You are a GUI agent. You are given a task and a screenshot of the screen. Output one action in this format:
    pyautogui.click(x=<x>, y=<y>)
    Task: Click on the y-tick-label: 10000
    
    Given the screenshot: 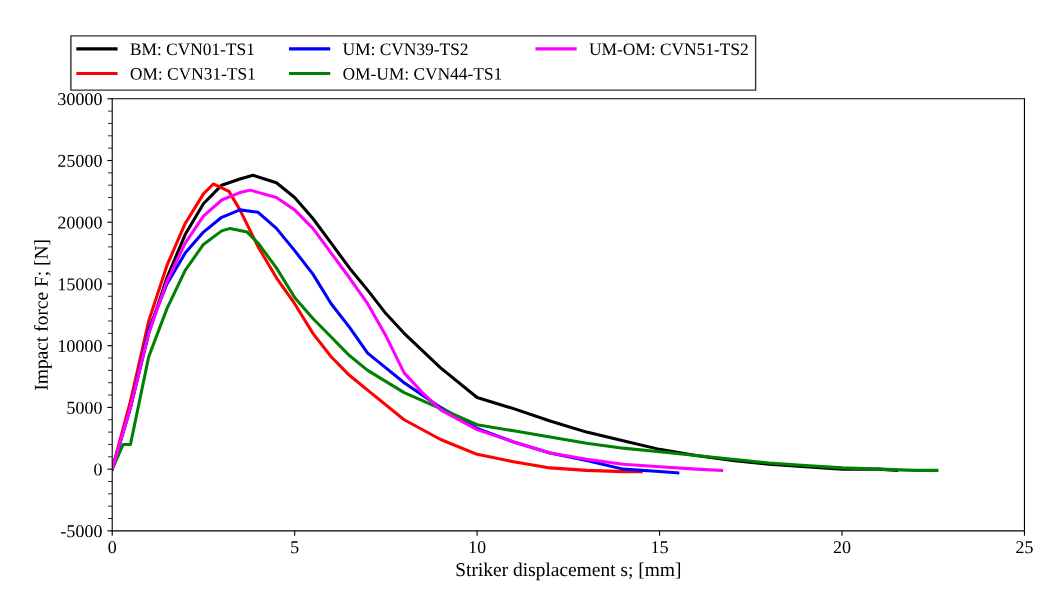 What is the action you would take?
    pyautogui.click(x=80, y=346)
    